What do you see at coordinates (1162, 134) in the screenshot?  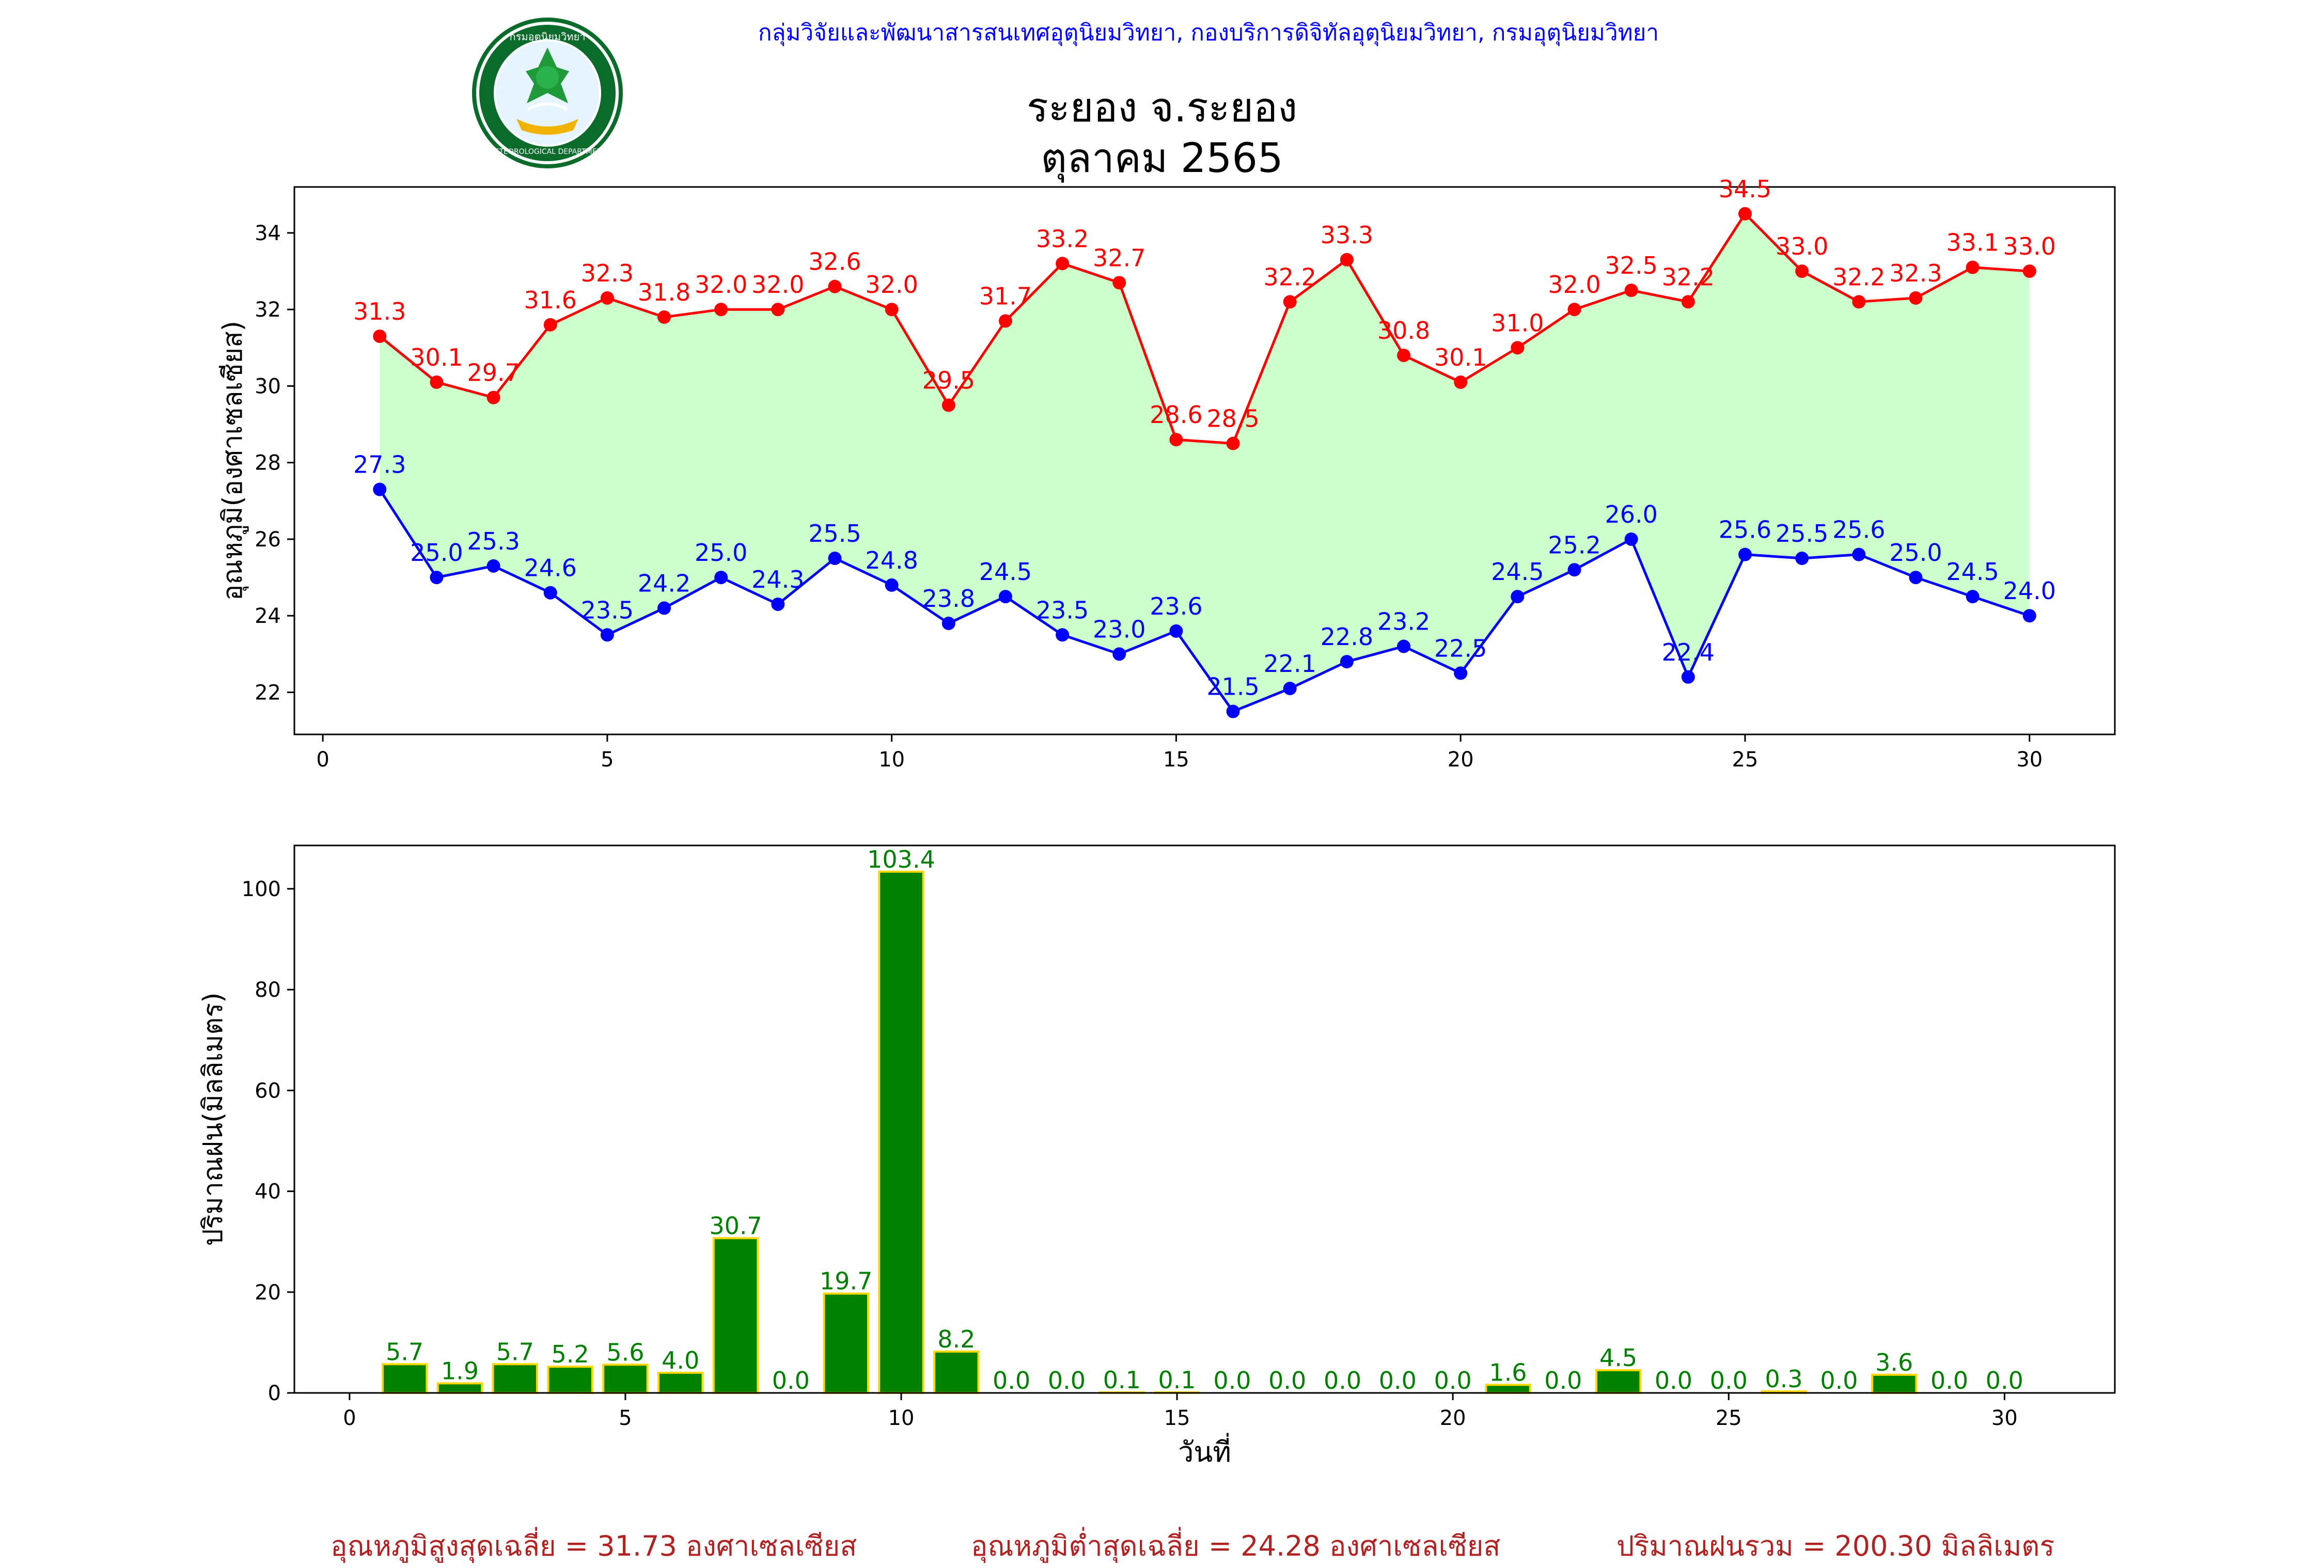 I see `page-title: ระยอง จ.ระยอง ตุลาคม 2565` at bounding box center [1162, 134].